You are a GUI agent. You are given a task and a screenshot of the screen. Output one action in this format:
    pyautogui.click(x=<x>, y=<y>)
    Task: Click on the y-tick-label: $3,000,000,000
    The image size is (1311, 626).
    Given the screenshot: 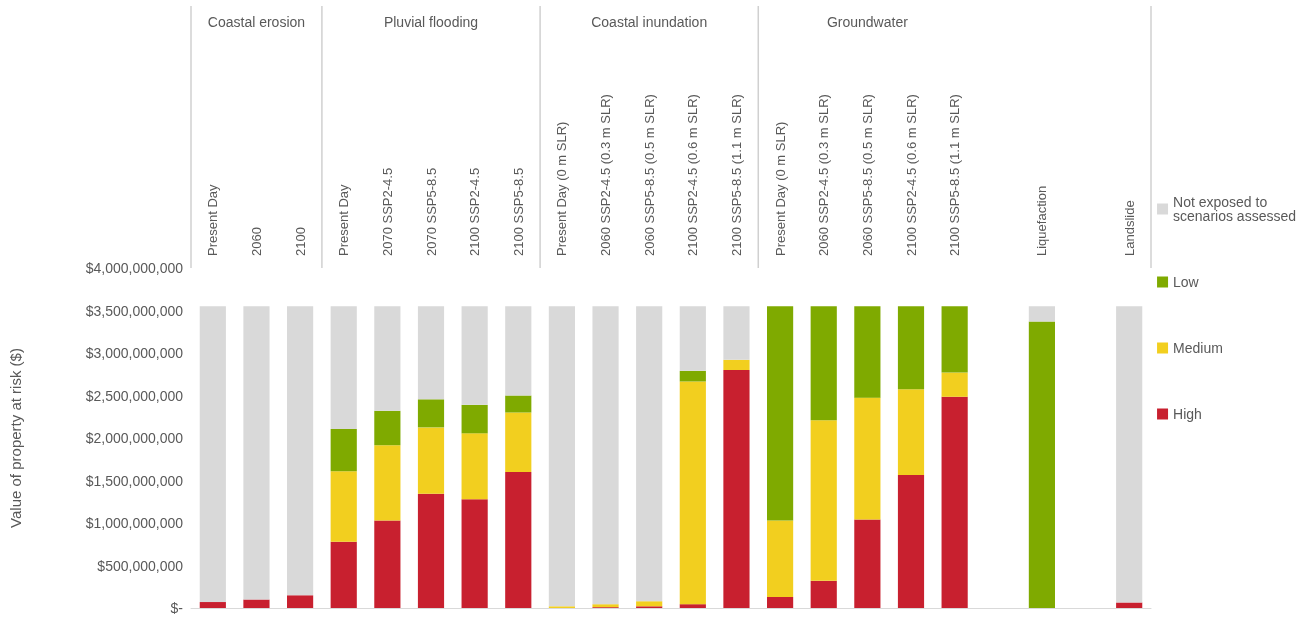 What is the action you would take?
    pyautogui.click(x=134, y=353)
    